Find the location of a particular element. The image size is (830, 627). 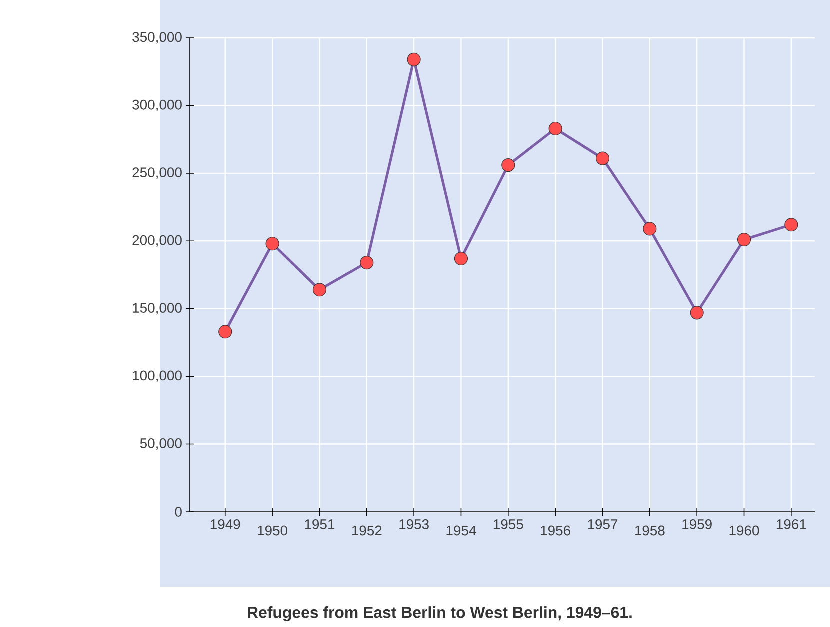

x-tick-label: 1953 is located at coordinates (414, 525).